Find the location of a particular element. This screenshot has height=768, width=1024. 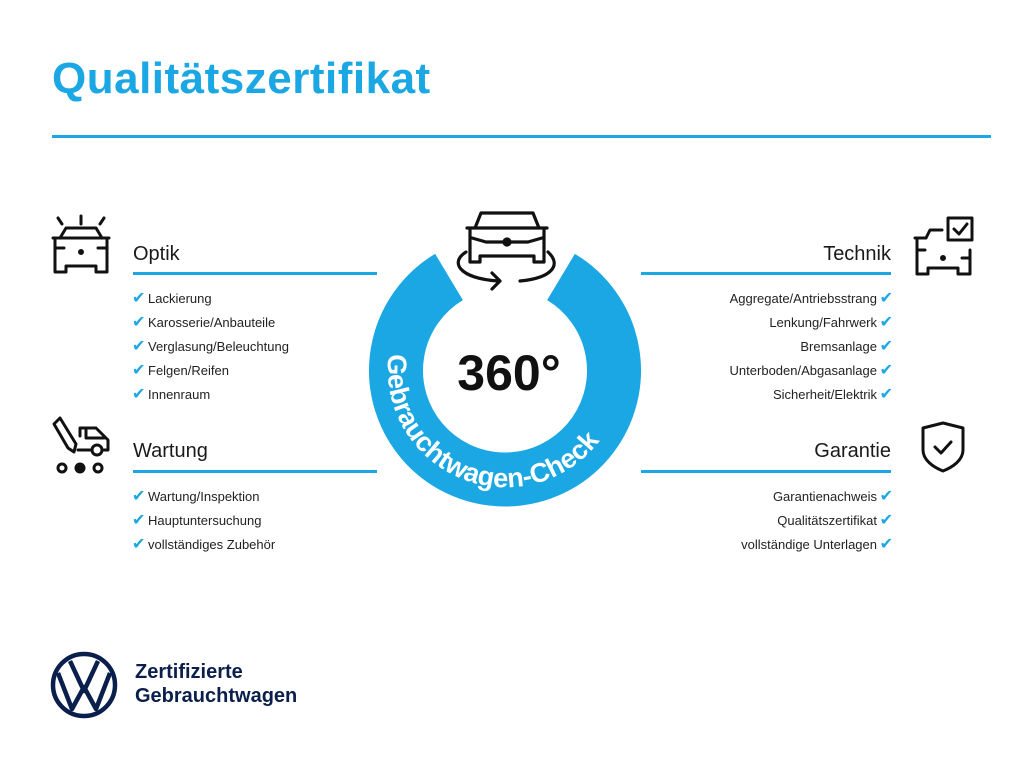

checklist-item: vollständige Unterlagen ✔ is located at coordinates (743, 545).